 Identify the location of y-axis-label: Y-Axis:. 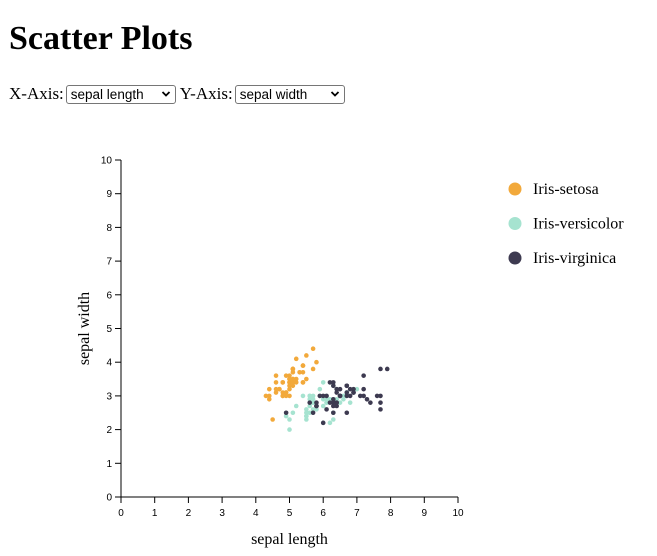
(206, 93).